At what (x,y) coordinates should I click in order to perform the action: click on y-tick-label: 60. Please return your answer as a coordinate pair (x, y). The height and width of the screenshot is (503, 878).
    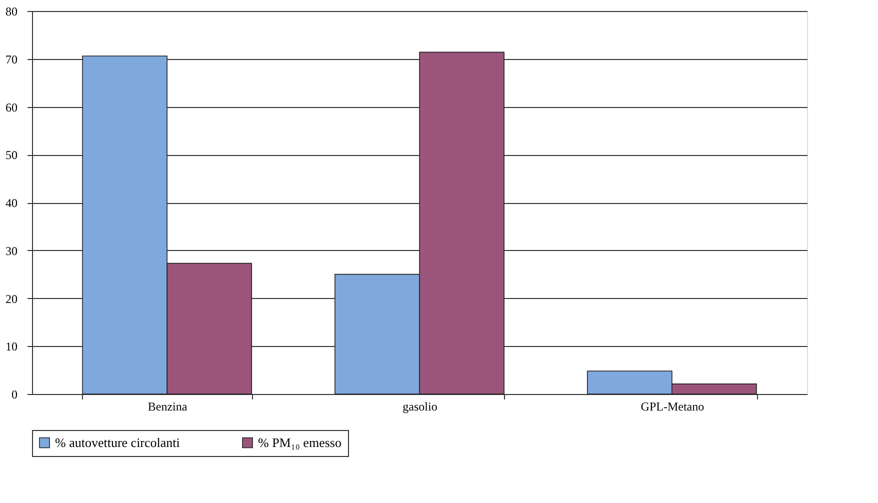
    Looking at the image, I should click on (12, 107).